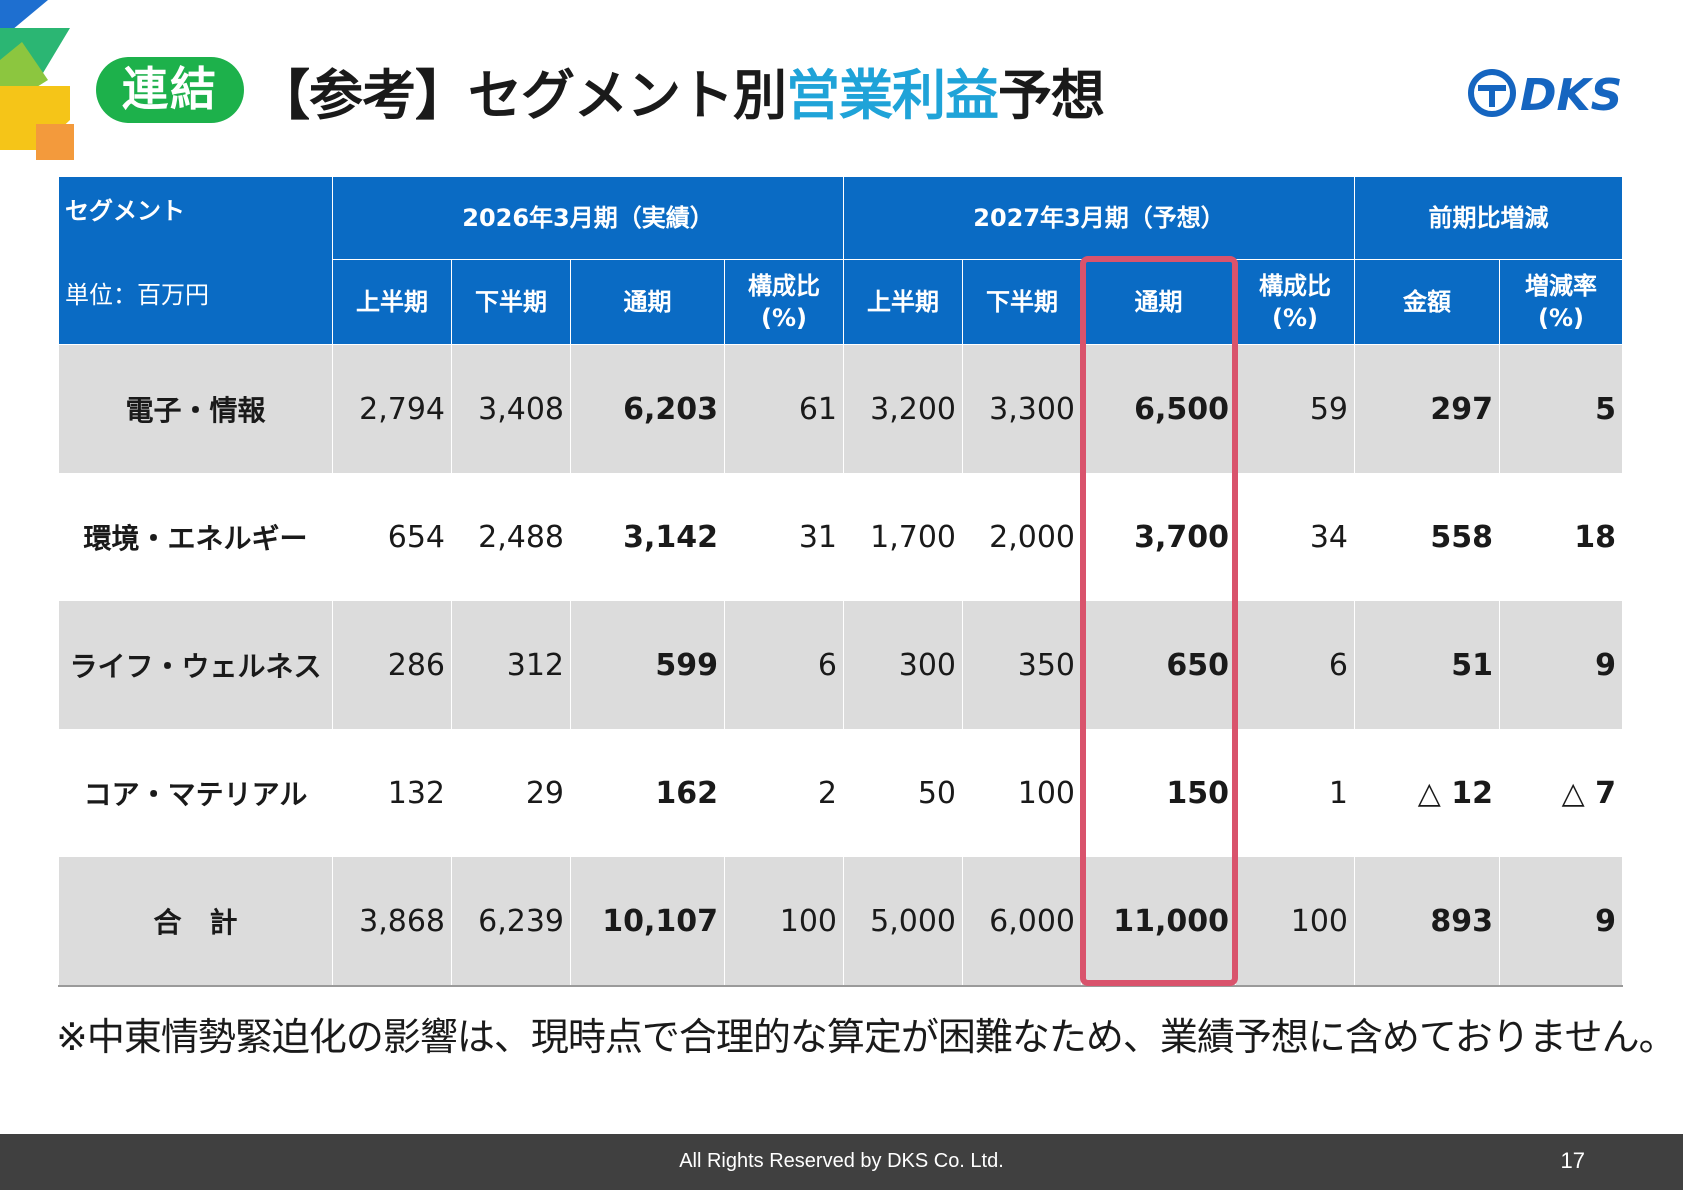 The height and width of the screenshot is (1190, 1683). Describe the element at coordinates (1427, 793) in the screenshot. I see `table-cell: △ 12` at that location.